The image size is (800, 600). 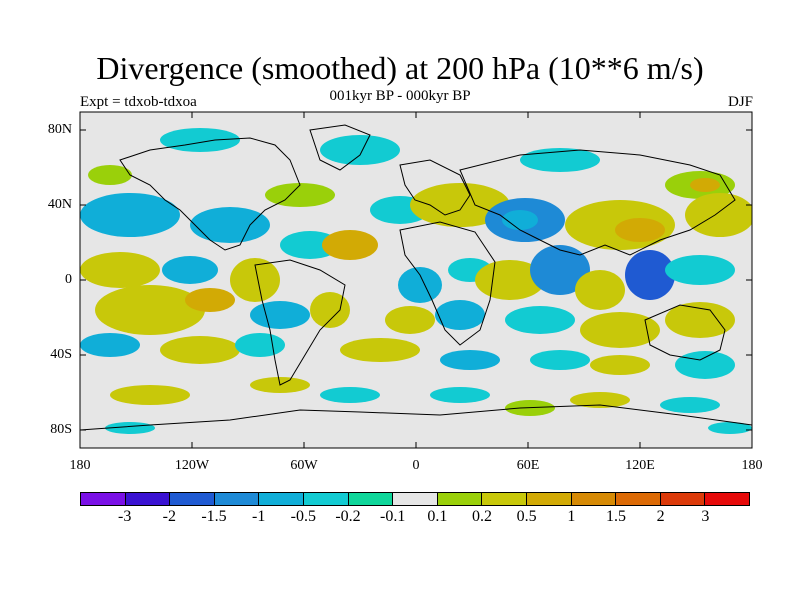 What do you see at coordinates (571, 516) in the screenshot?
I see `colorbar-label: 1` at bounding box center [571, 516].